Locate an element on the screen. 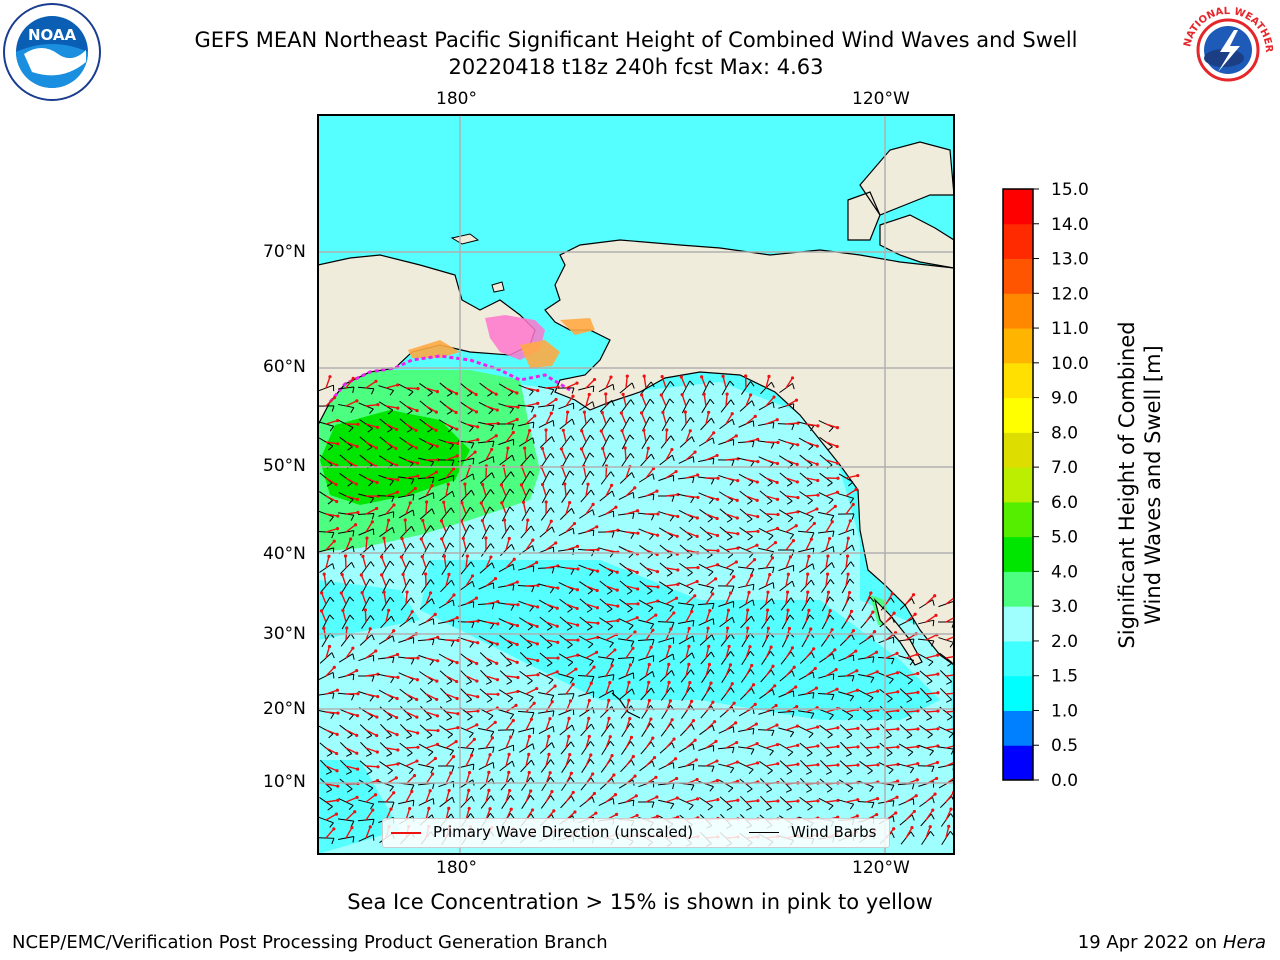 The image size is (1280, 960). colorbar-segment is located at coordinates (1018, 658).